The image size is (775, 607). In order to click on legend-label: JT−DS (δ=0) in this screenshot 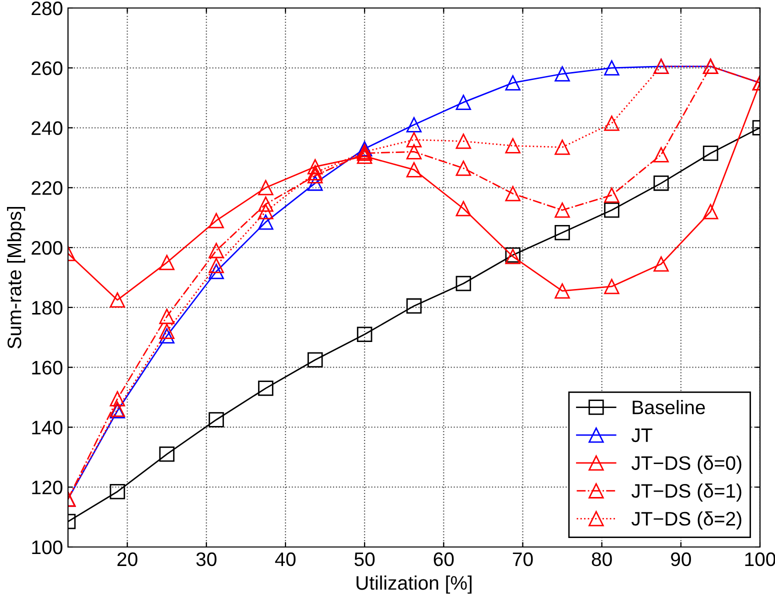, I will do `click(686, 465)`.